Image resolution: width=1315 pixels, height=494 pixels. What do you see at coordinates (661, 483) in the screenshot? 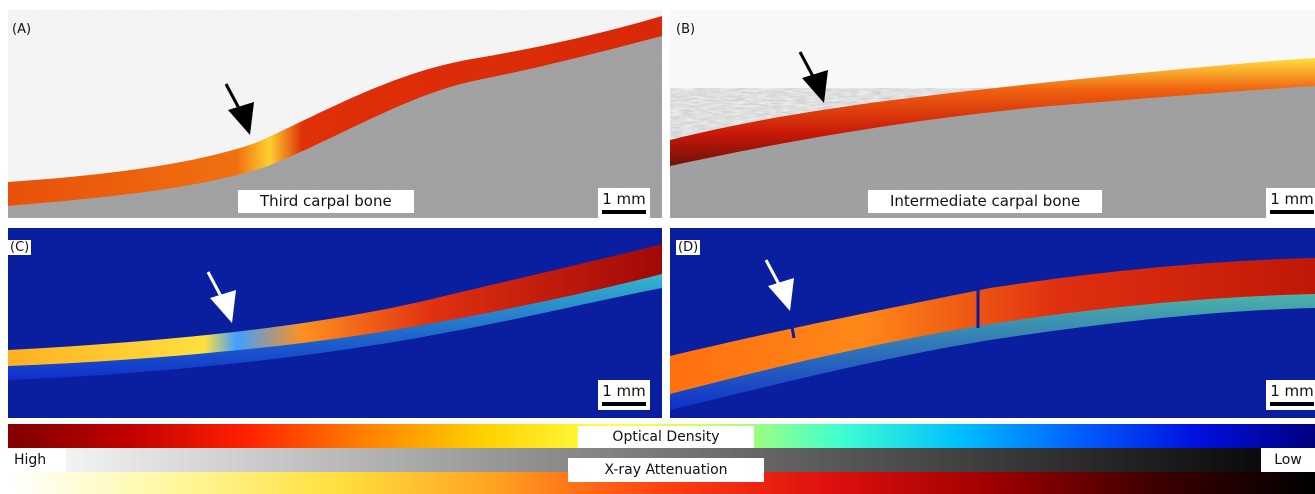
I see `xray-attenuation-colorbar` at bounding box center [661, 483].